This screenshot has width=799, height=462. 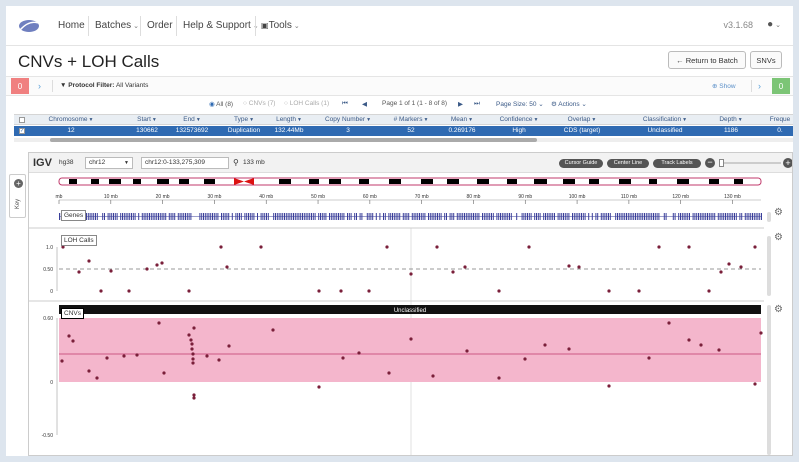 I want to click on zoom-slider, so click(x=750, y=163).